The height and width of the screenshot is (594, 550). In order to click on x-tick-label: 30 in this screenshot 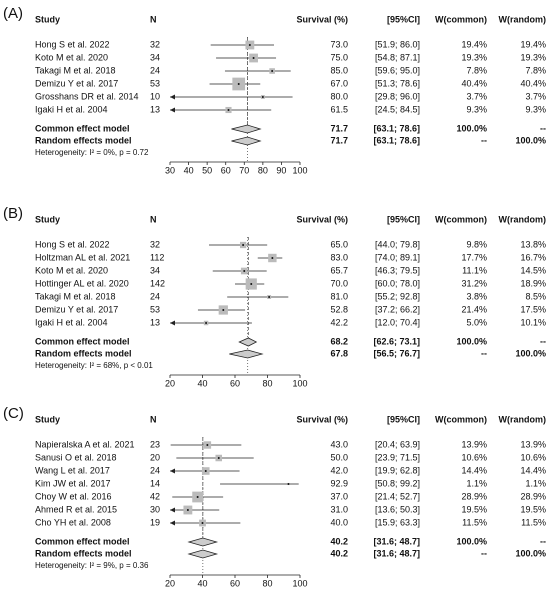, I will do `click(170, 170)`.